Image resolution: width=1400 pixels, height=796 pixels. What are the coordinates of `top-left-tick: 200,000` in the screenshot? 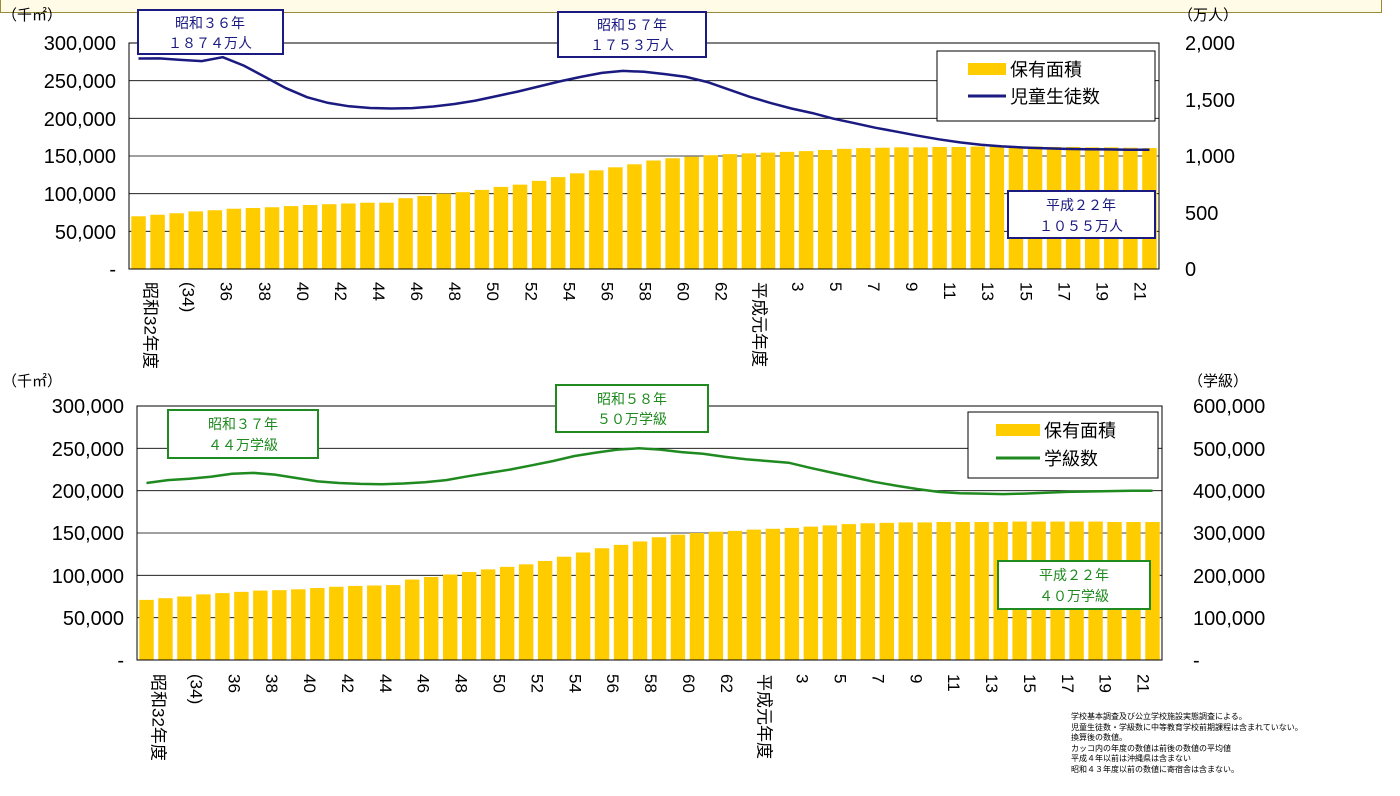 It's located at (80, 120).